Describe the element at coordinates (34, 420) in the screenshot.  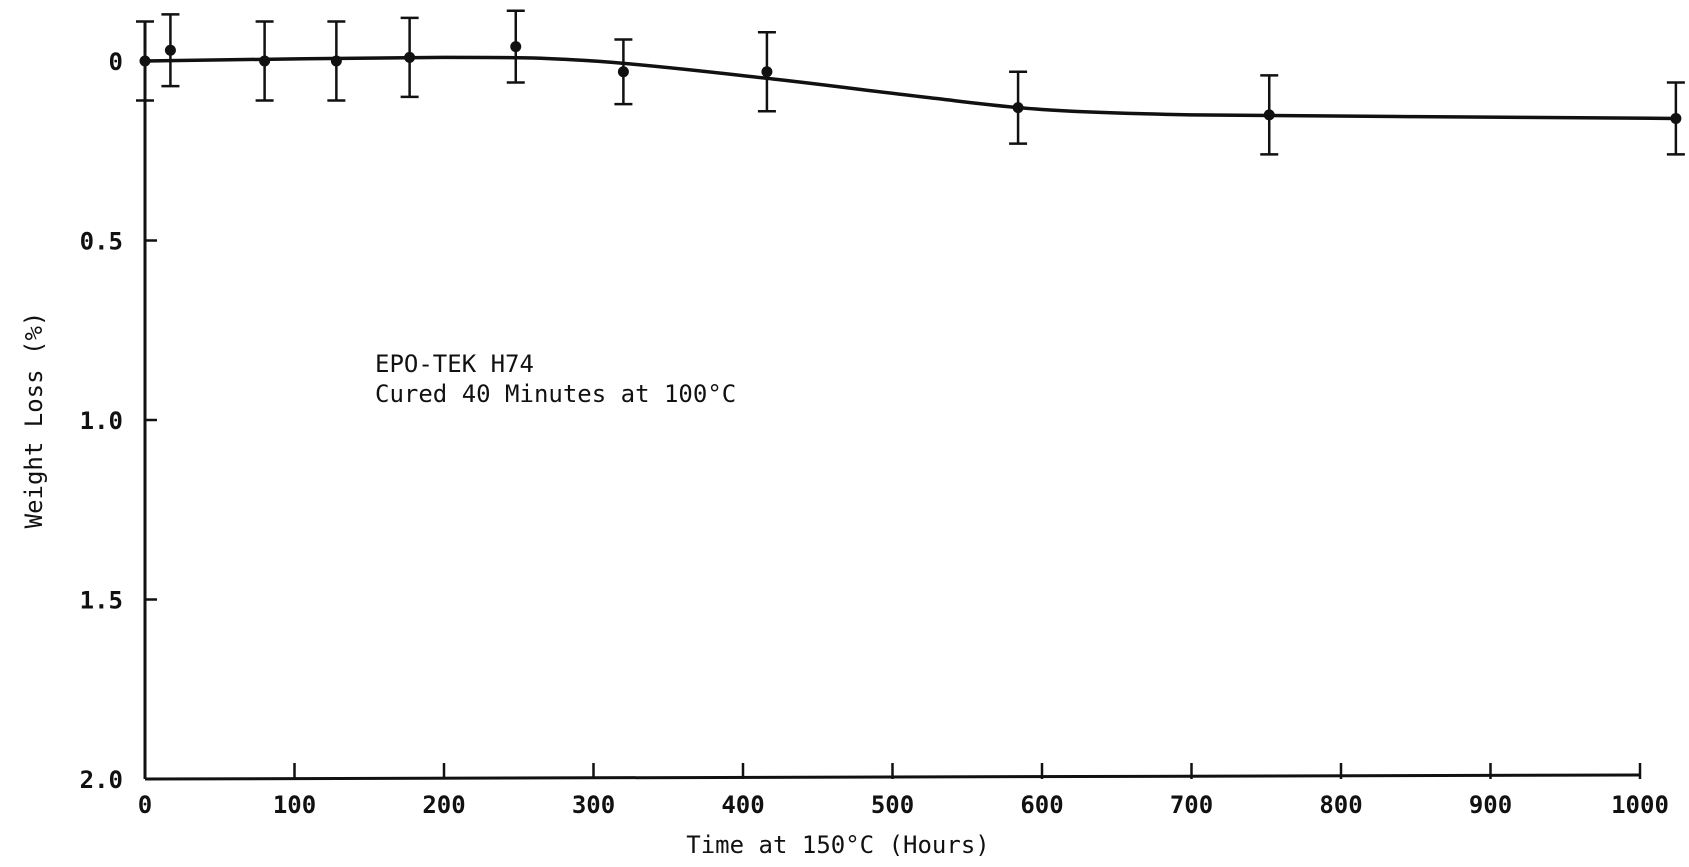
I see `y-axis-title: Weight Loss (%)` at that location.